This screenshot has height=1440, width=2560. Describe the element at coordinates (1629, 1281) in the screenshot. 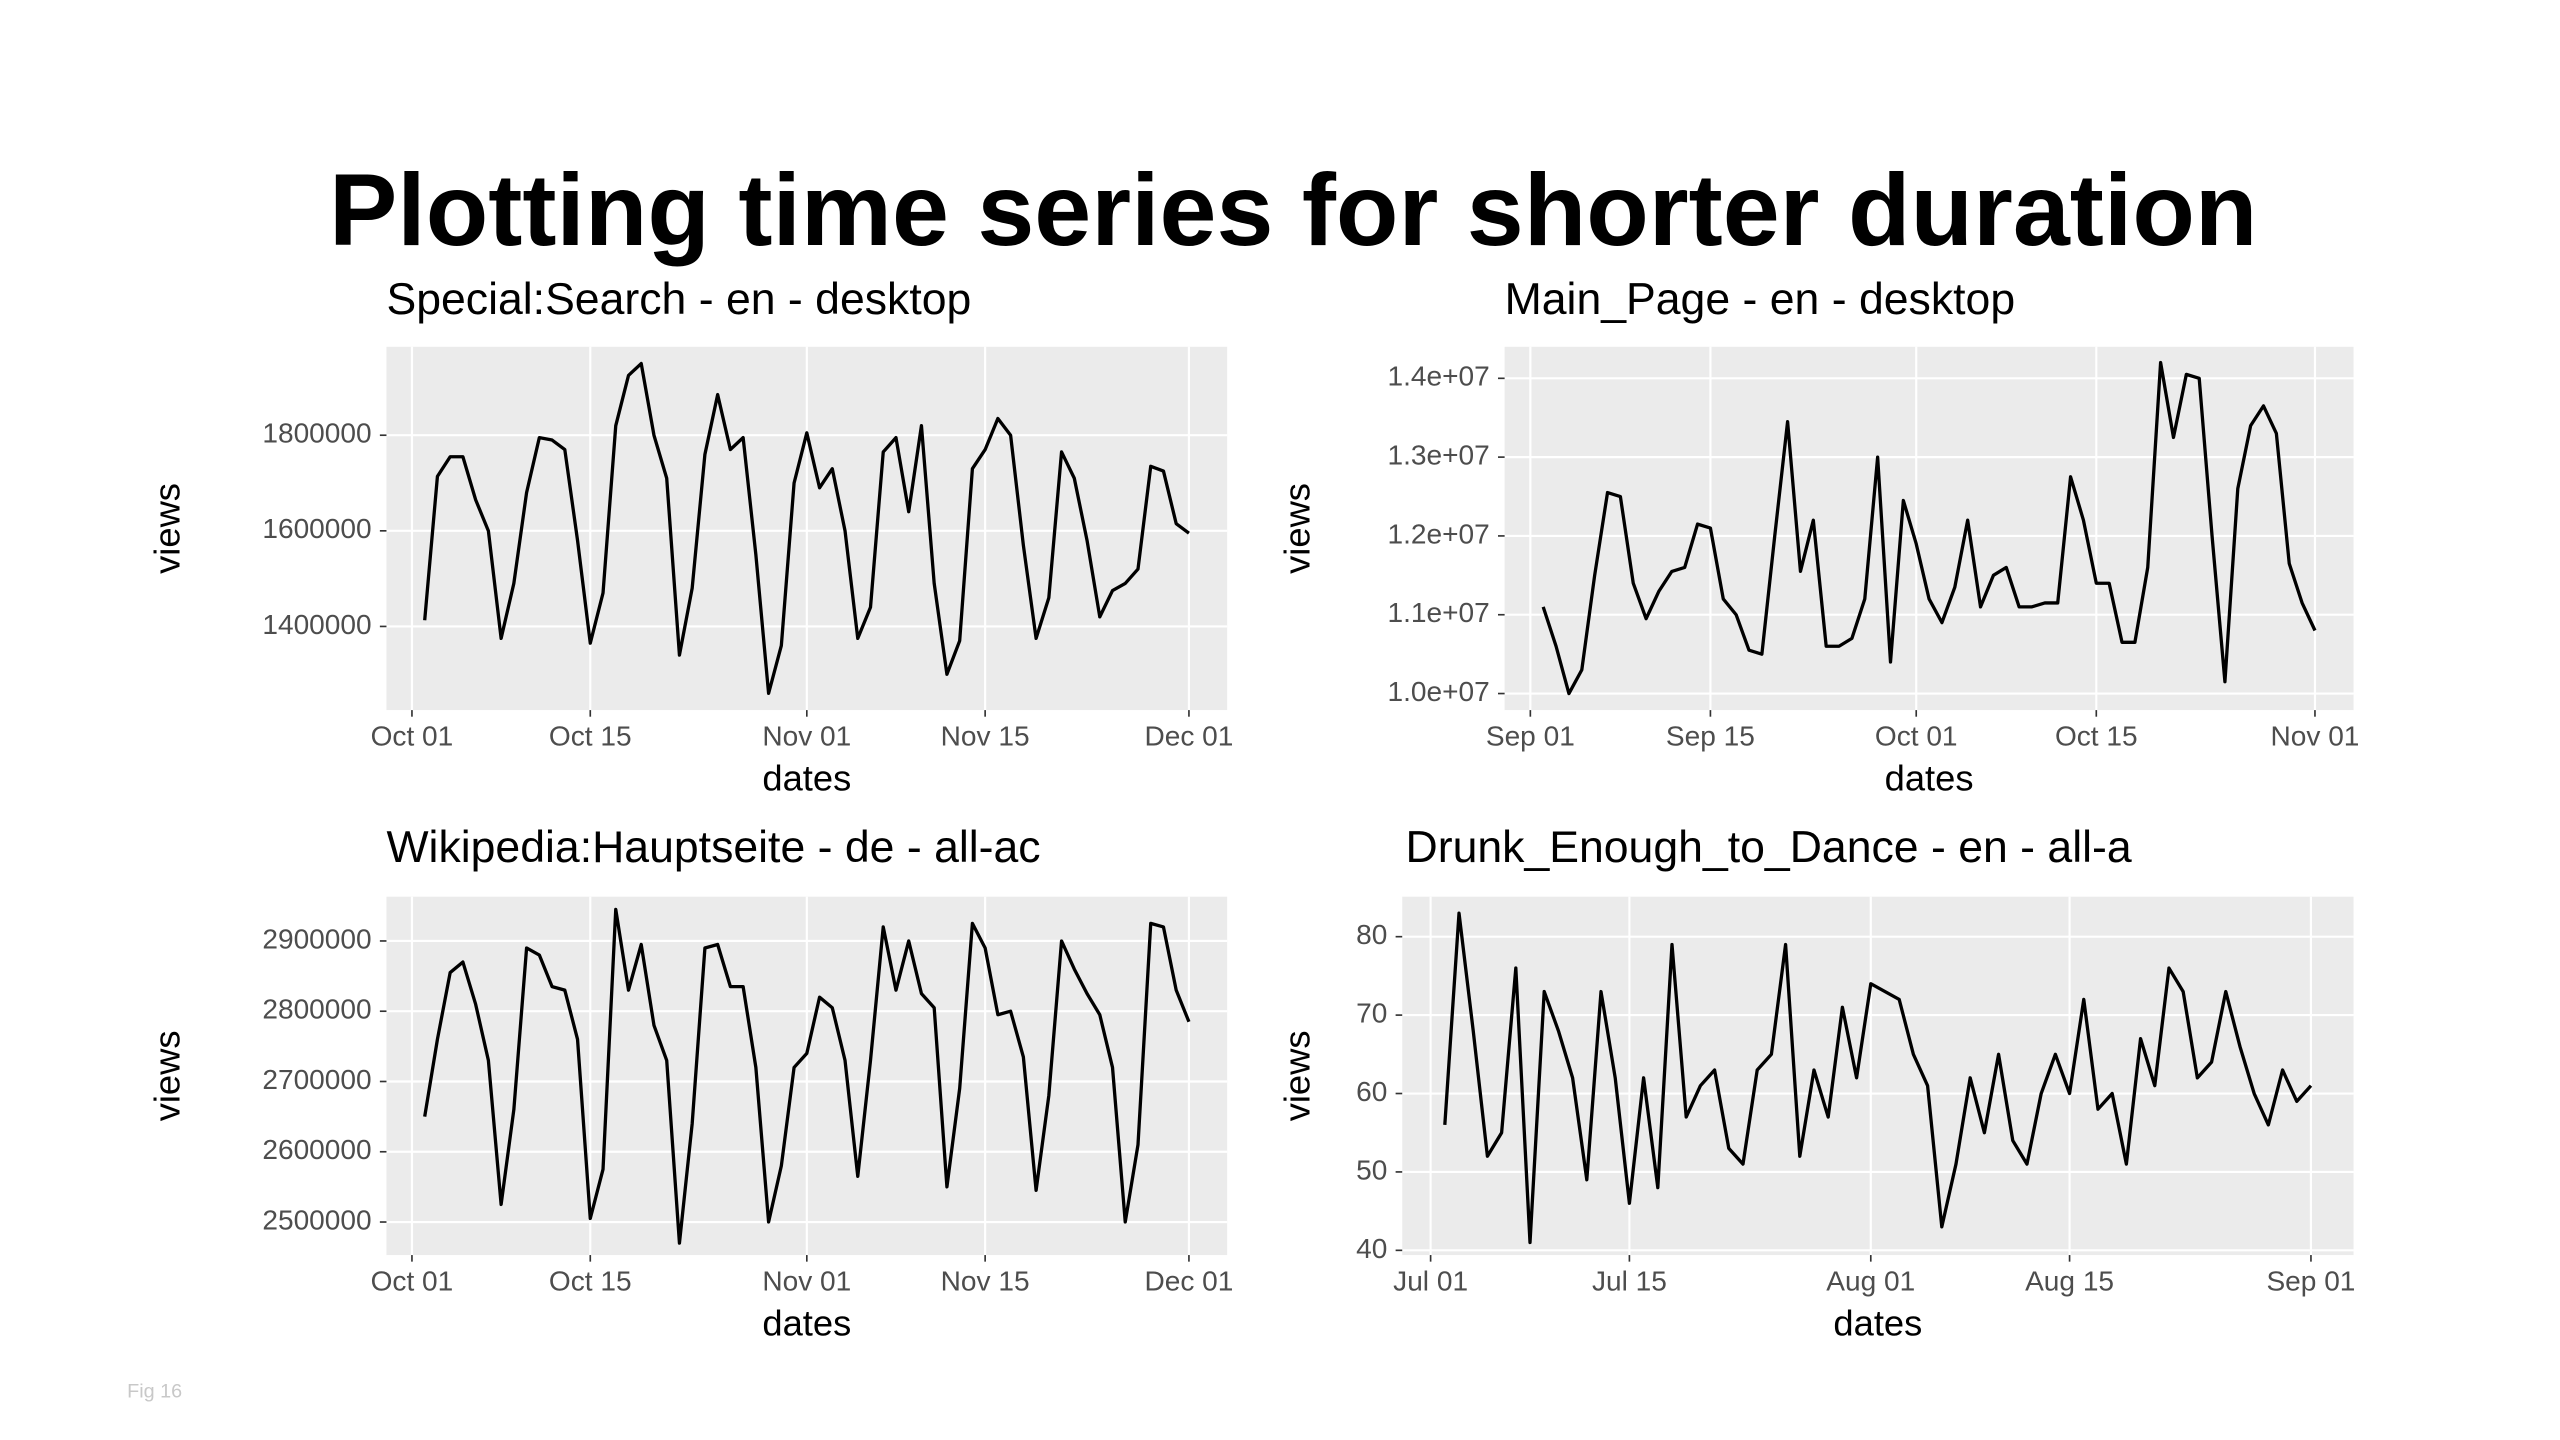

I see `x-tick-label: Jul 15` at that location.